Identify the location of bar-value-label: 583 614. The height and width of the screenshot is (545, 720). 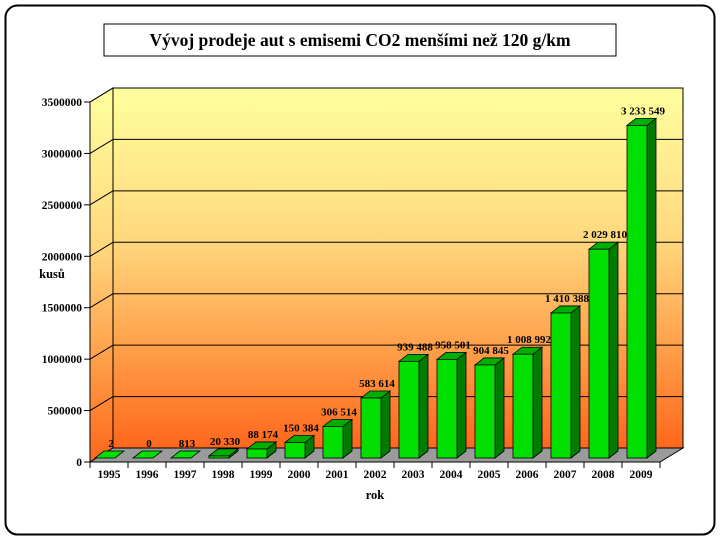
(377, 384).